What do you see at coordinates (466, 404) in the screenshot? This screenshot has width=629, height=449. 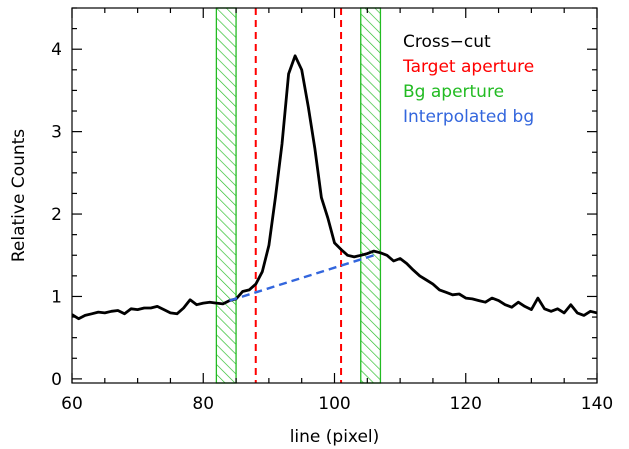 I see `x-tick-label: 120` at bounding box center [466, 404].